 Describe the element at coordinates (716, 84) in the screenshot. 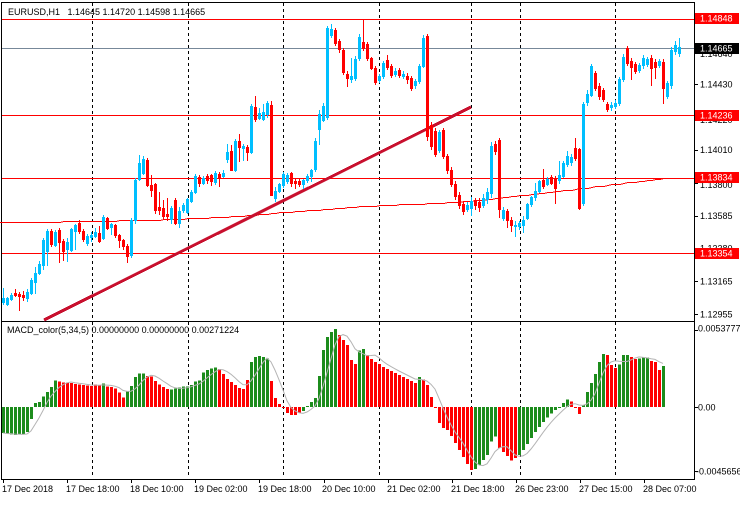

I see `svg-text: 1.14430` at that location.